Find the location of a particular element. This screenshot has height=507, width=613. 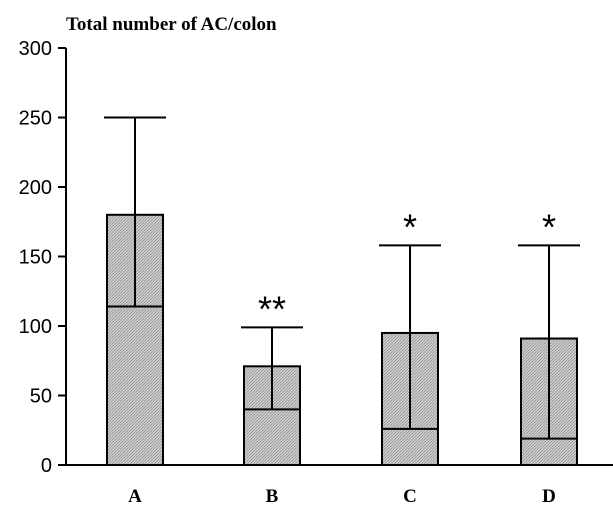

x-category-label: A is located at coordinates (135, 496).